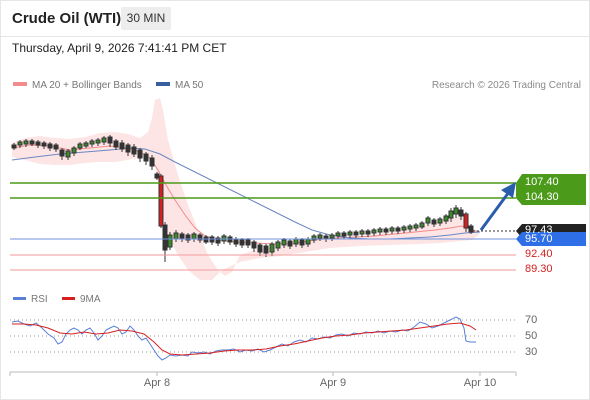 The image size is (590, 400). I want to click on x-label-apr10: Apr 10, so click(480, 383).